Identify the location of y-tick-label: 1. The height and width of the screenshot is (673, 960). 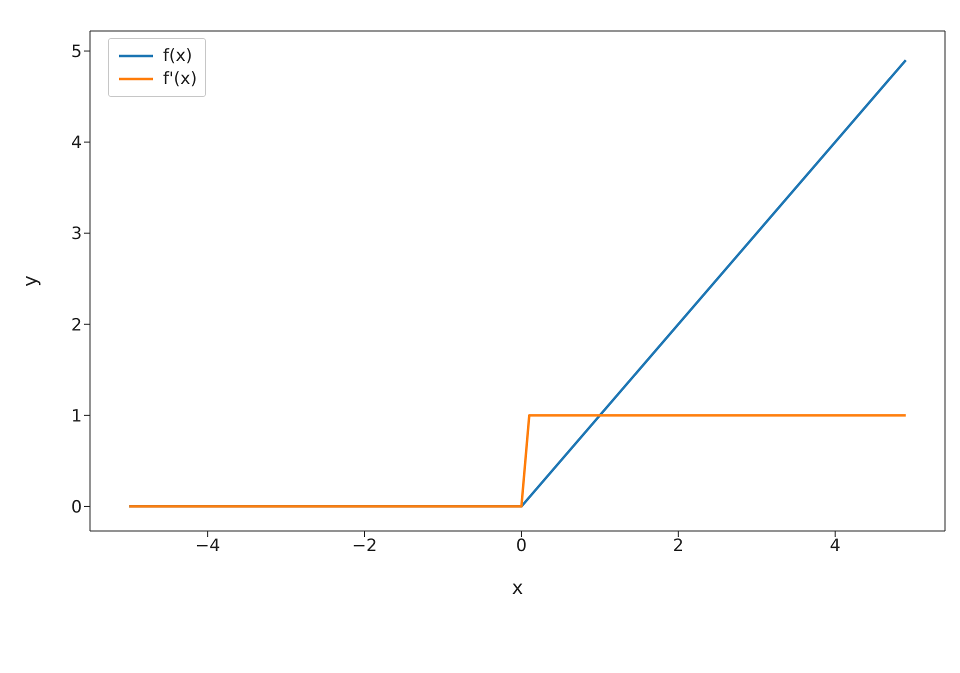
(76, 416).